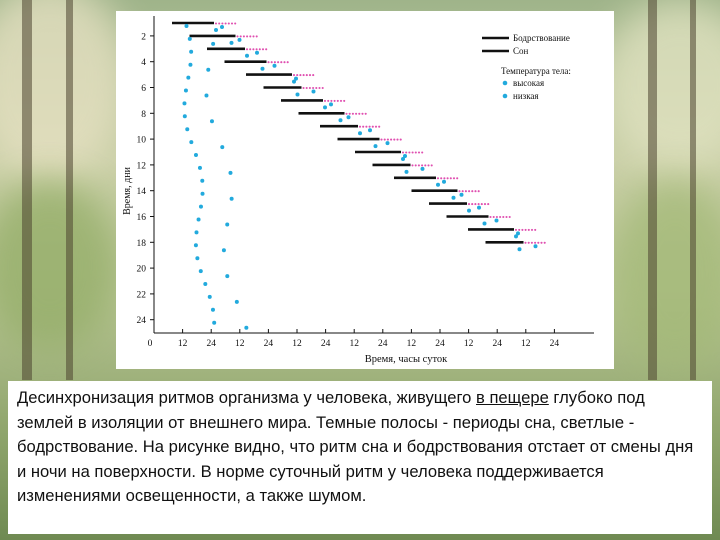 The width and height of the screenshot is (720, 540). I want to click on x-tick-label: 0, so click(150, 344).